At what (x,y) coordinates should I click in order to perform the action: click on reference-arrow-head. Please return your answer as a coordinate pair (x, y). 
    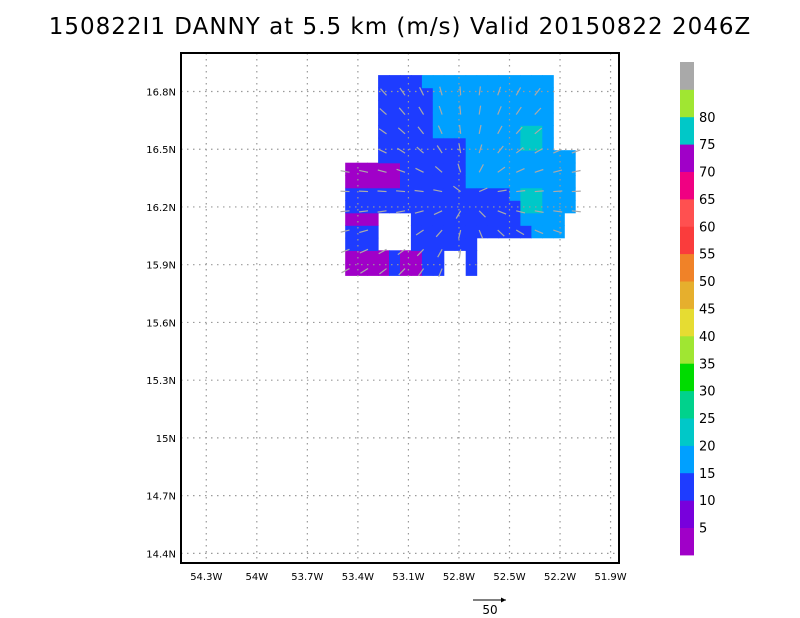
    Looking at the image, I should click on (503, 600).